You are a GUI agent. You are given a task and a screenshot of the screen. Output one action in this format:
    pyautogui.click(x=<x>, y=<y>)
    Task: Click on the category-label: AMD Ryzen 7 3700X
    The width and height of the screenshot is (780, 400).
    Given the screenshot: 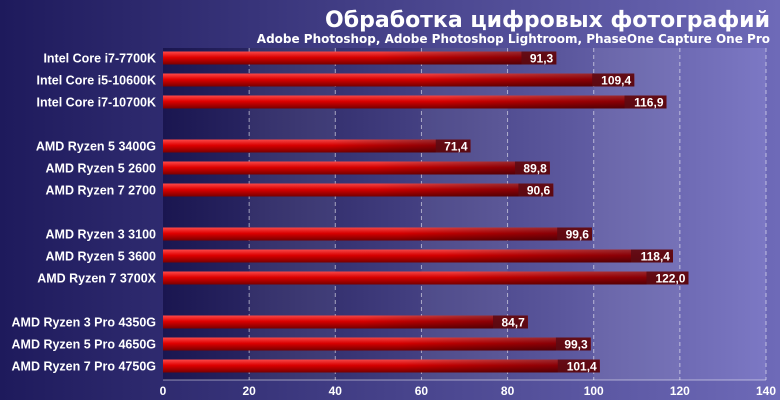 What is the action you would take?
    pyautogui.click(x=96, y=279)
    